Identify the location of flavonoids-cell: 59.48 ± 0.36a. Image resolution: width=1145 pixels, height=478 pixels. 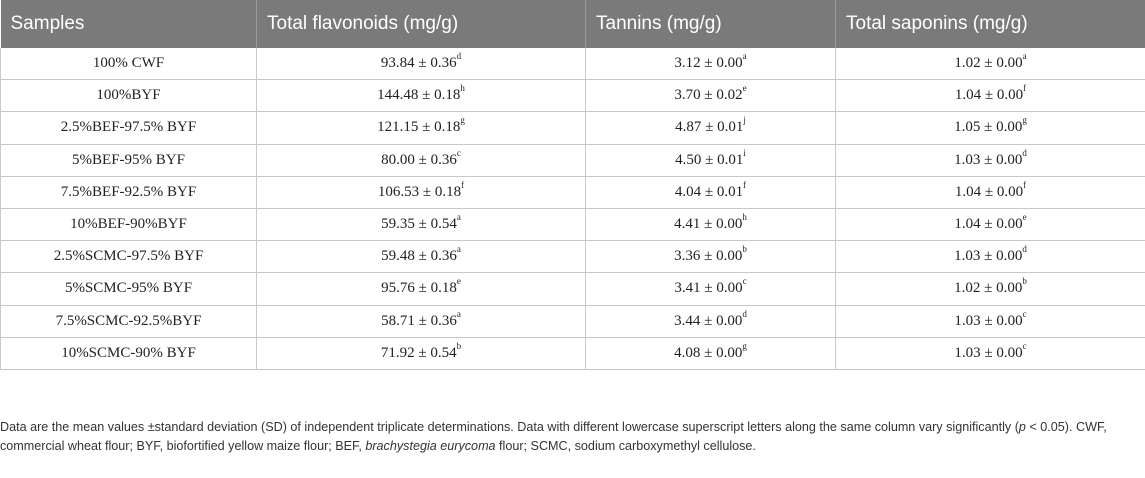
(421, 257).